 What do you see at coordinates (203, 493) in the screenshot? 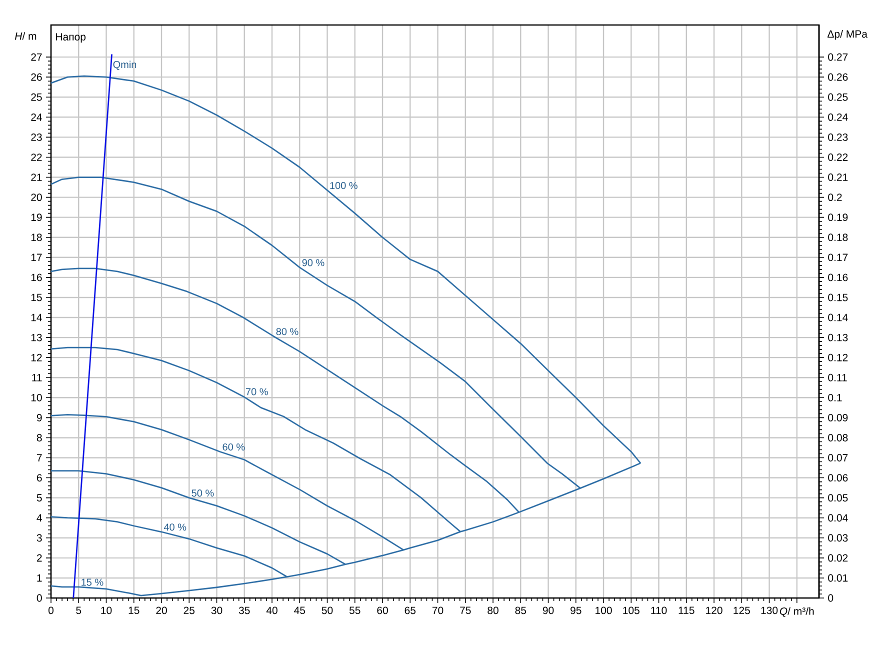
I see `annotation: 50 %` at bounding box center [203, 493].